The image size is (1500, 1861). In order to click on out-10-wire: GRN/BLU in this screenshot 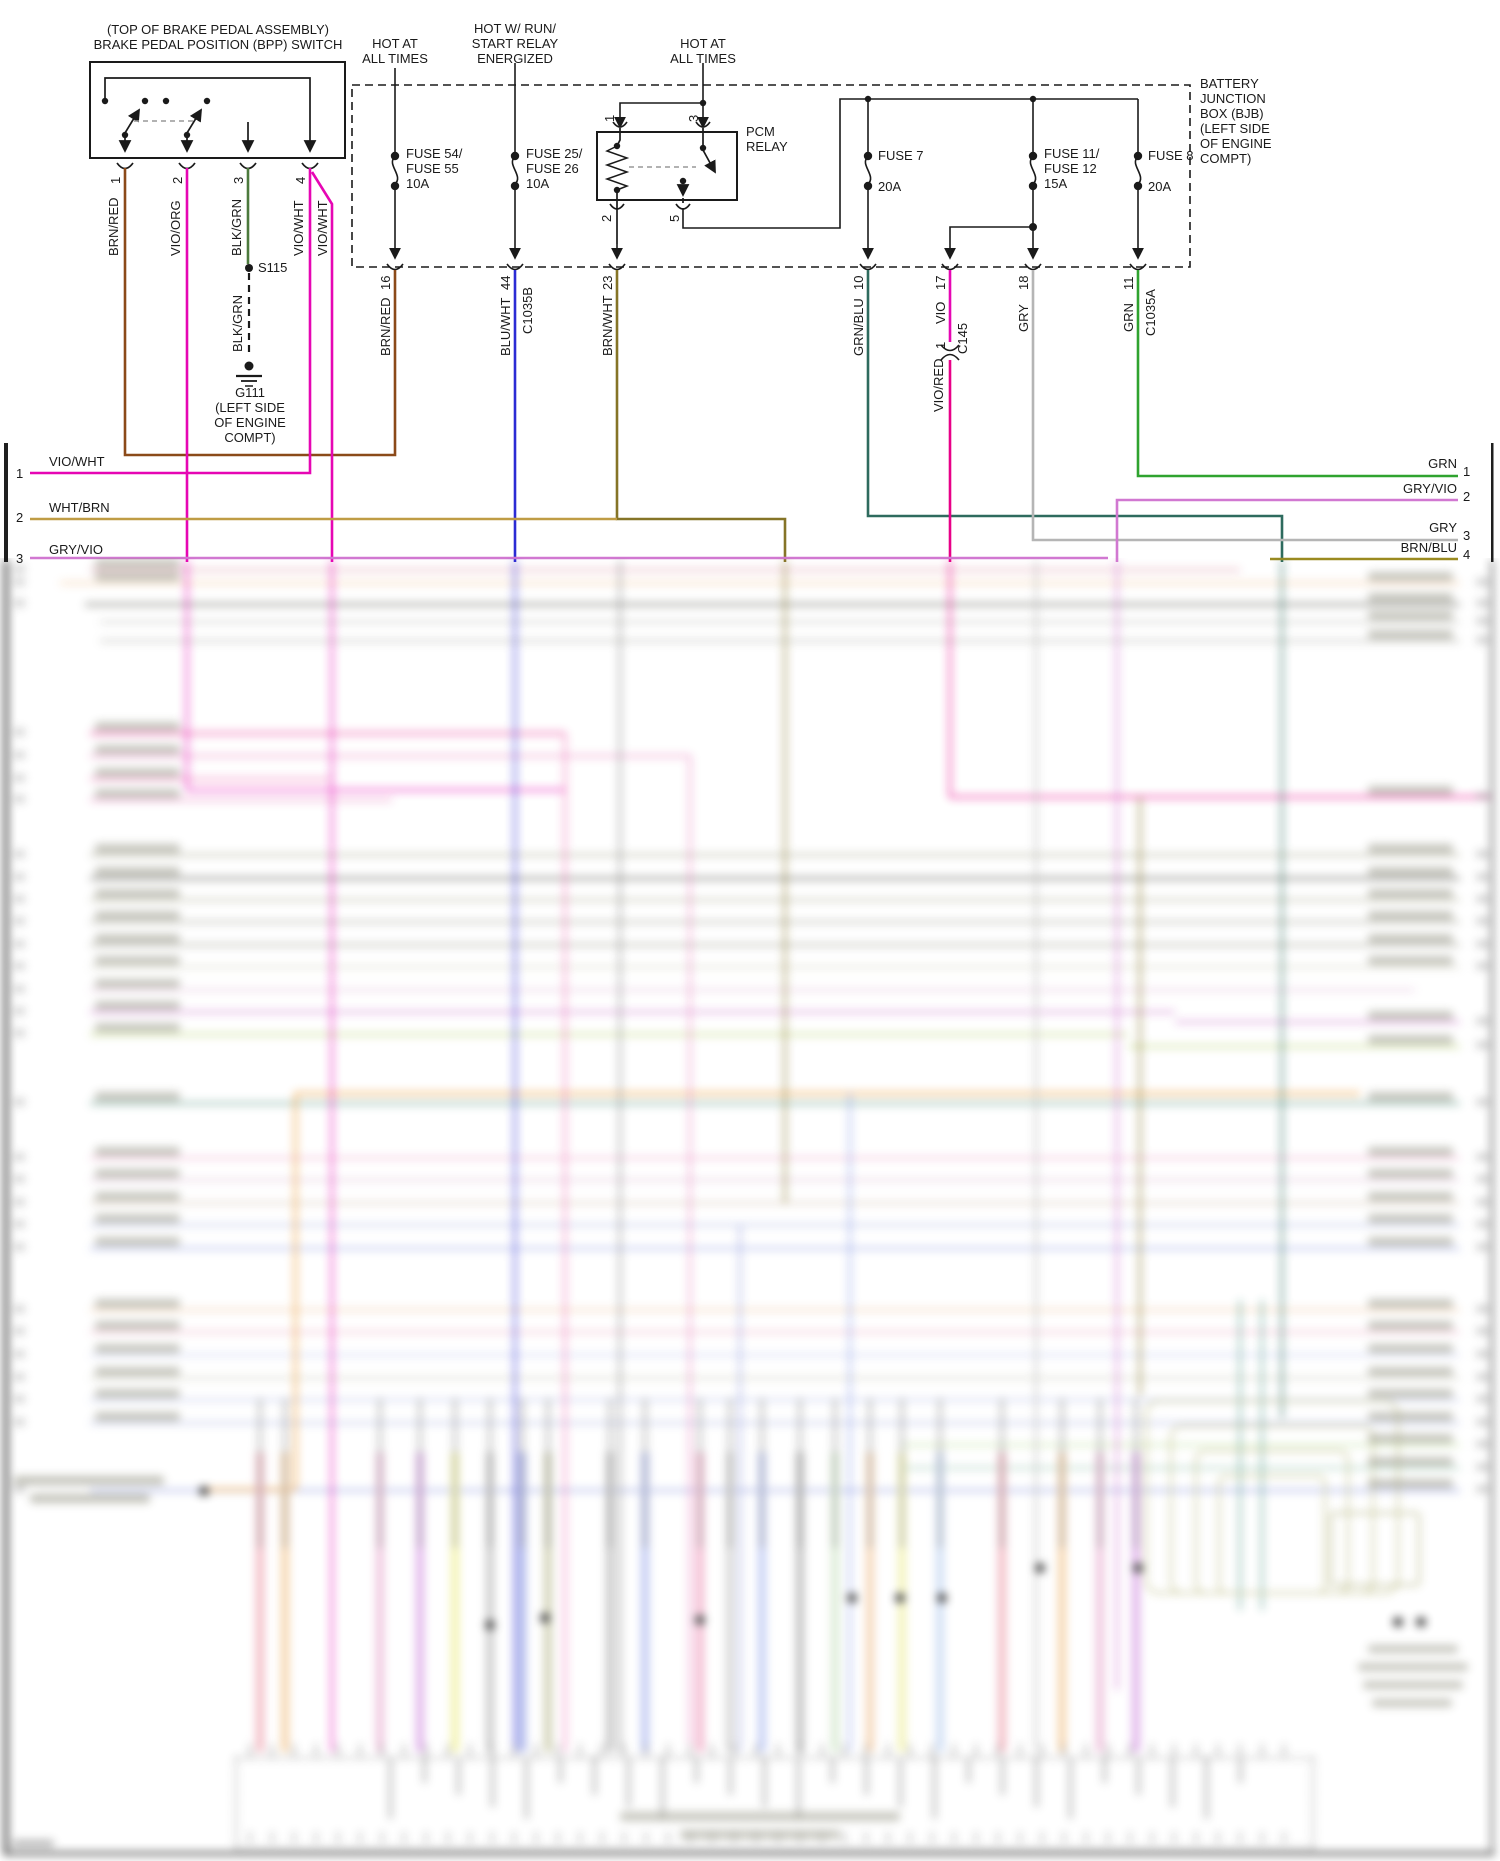, I will do `click(858, 327)`.